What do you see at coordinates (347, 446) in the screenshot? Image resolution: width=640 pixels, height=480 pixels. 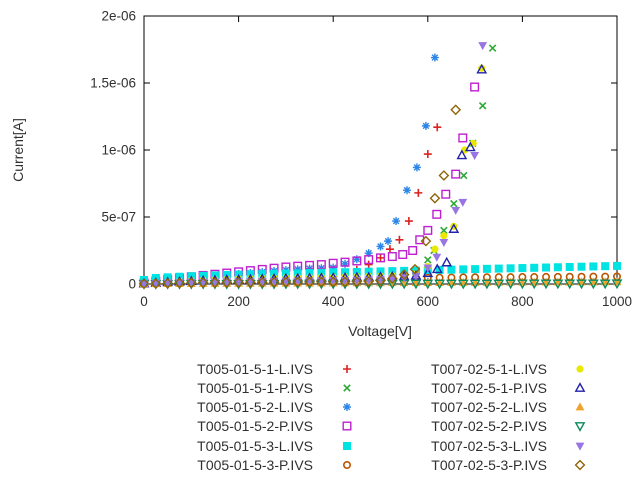 I see `legend-marker-square-filled-icon` at bounding box center [347, 446].